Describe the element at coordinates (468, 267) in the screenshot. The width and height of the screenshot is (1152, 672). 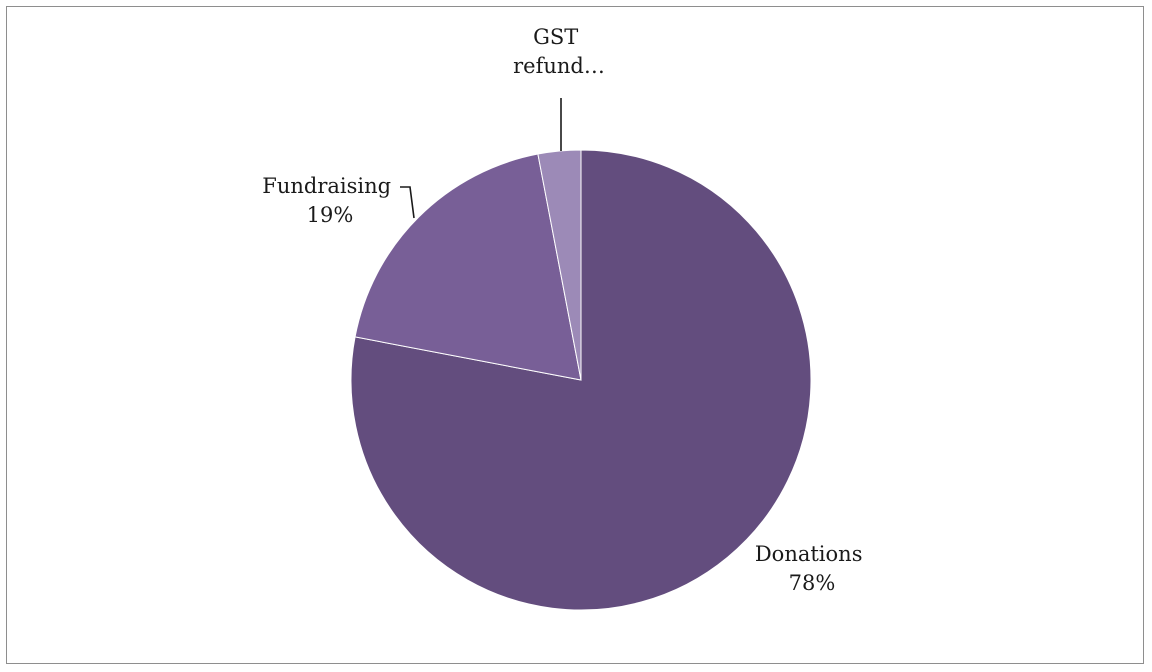
I see `pie-slice-fundraising` at that location.